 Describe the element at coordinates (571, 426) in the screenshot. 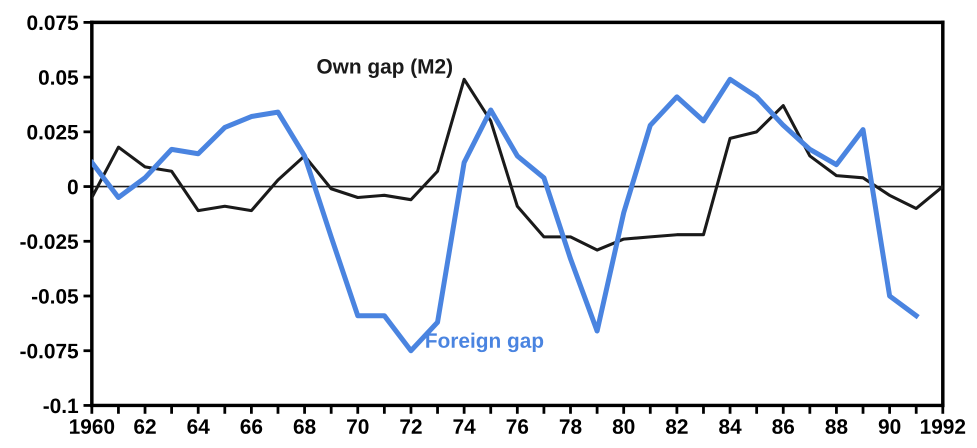

I see `x-tick-label: 78` at that location.